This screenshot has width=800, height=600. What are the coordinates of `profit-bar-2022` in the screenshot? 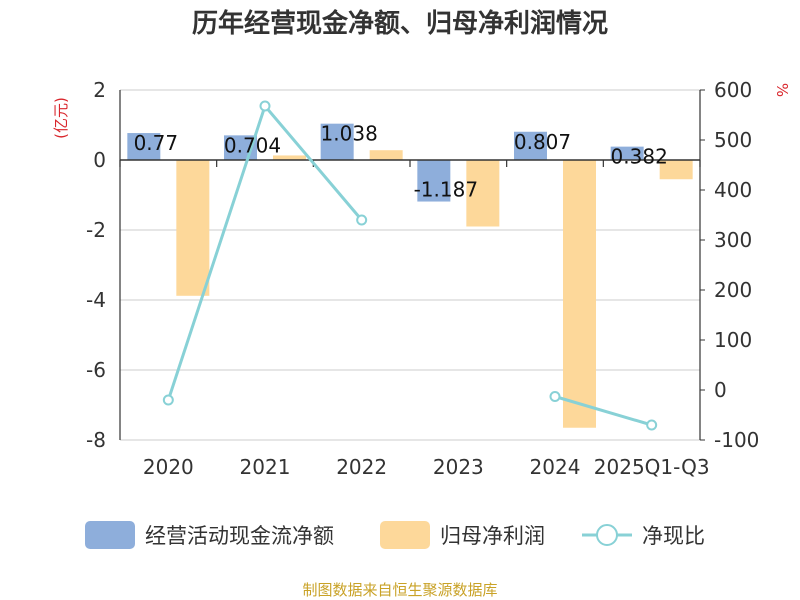 It's located at (386, 155).